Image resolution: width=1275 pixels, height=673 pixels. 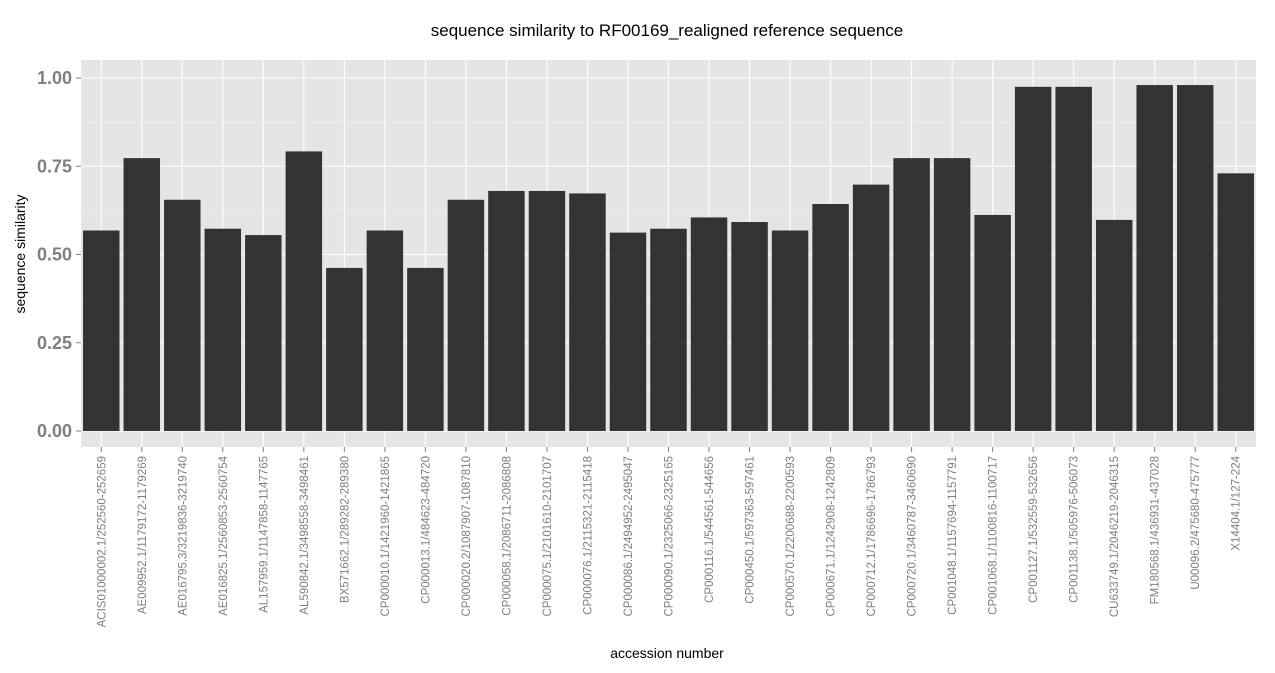 What do you see at coordinates (54, 343) in the screenshot?
I see `y-tick-label: 0.25` at bounding box center [54, 343].